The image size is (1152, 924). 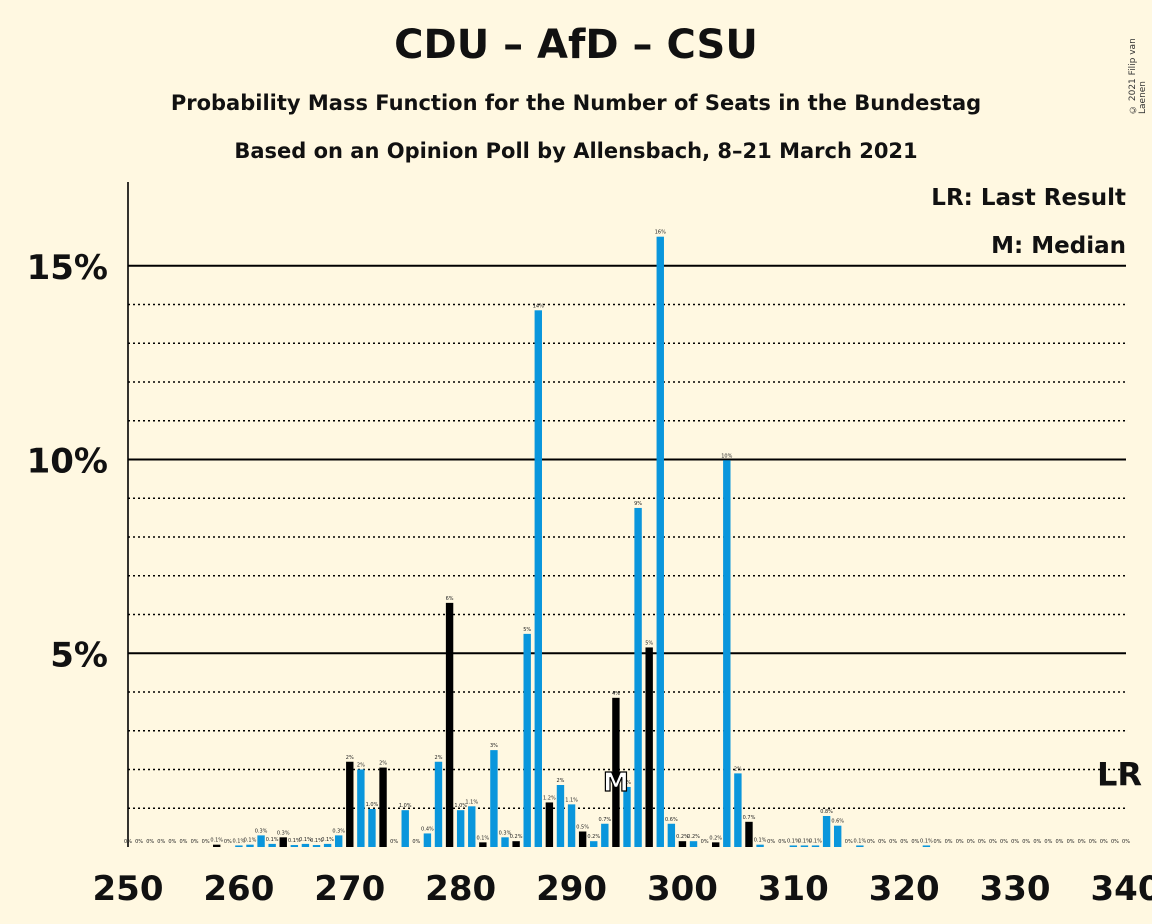 I want to click on x-tick-label: 320, so click(x=904, y=889).